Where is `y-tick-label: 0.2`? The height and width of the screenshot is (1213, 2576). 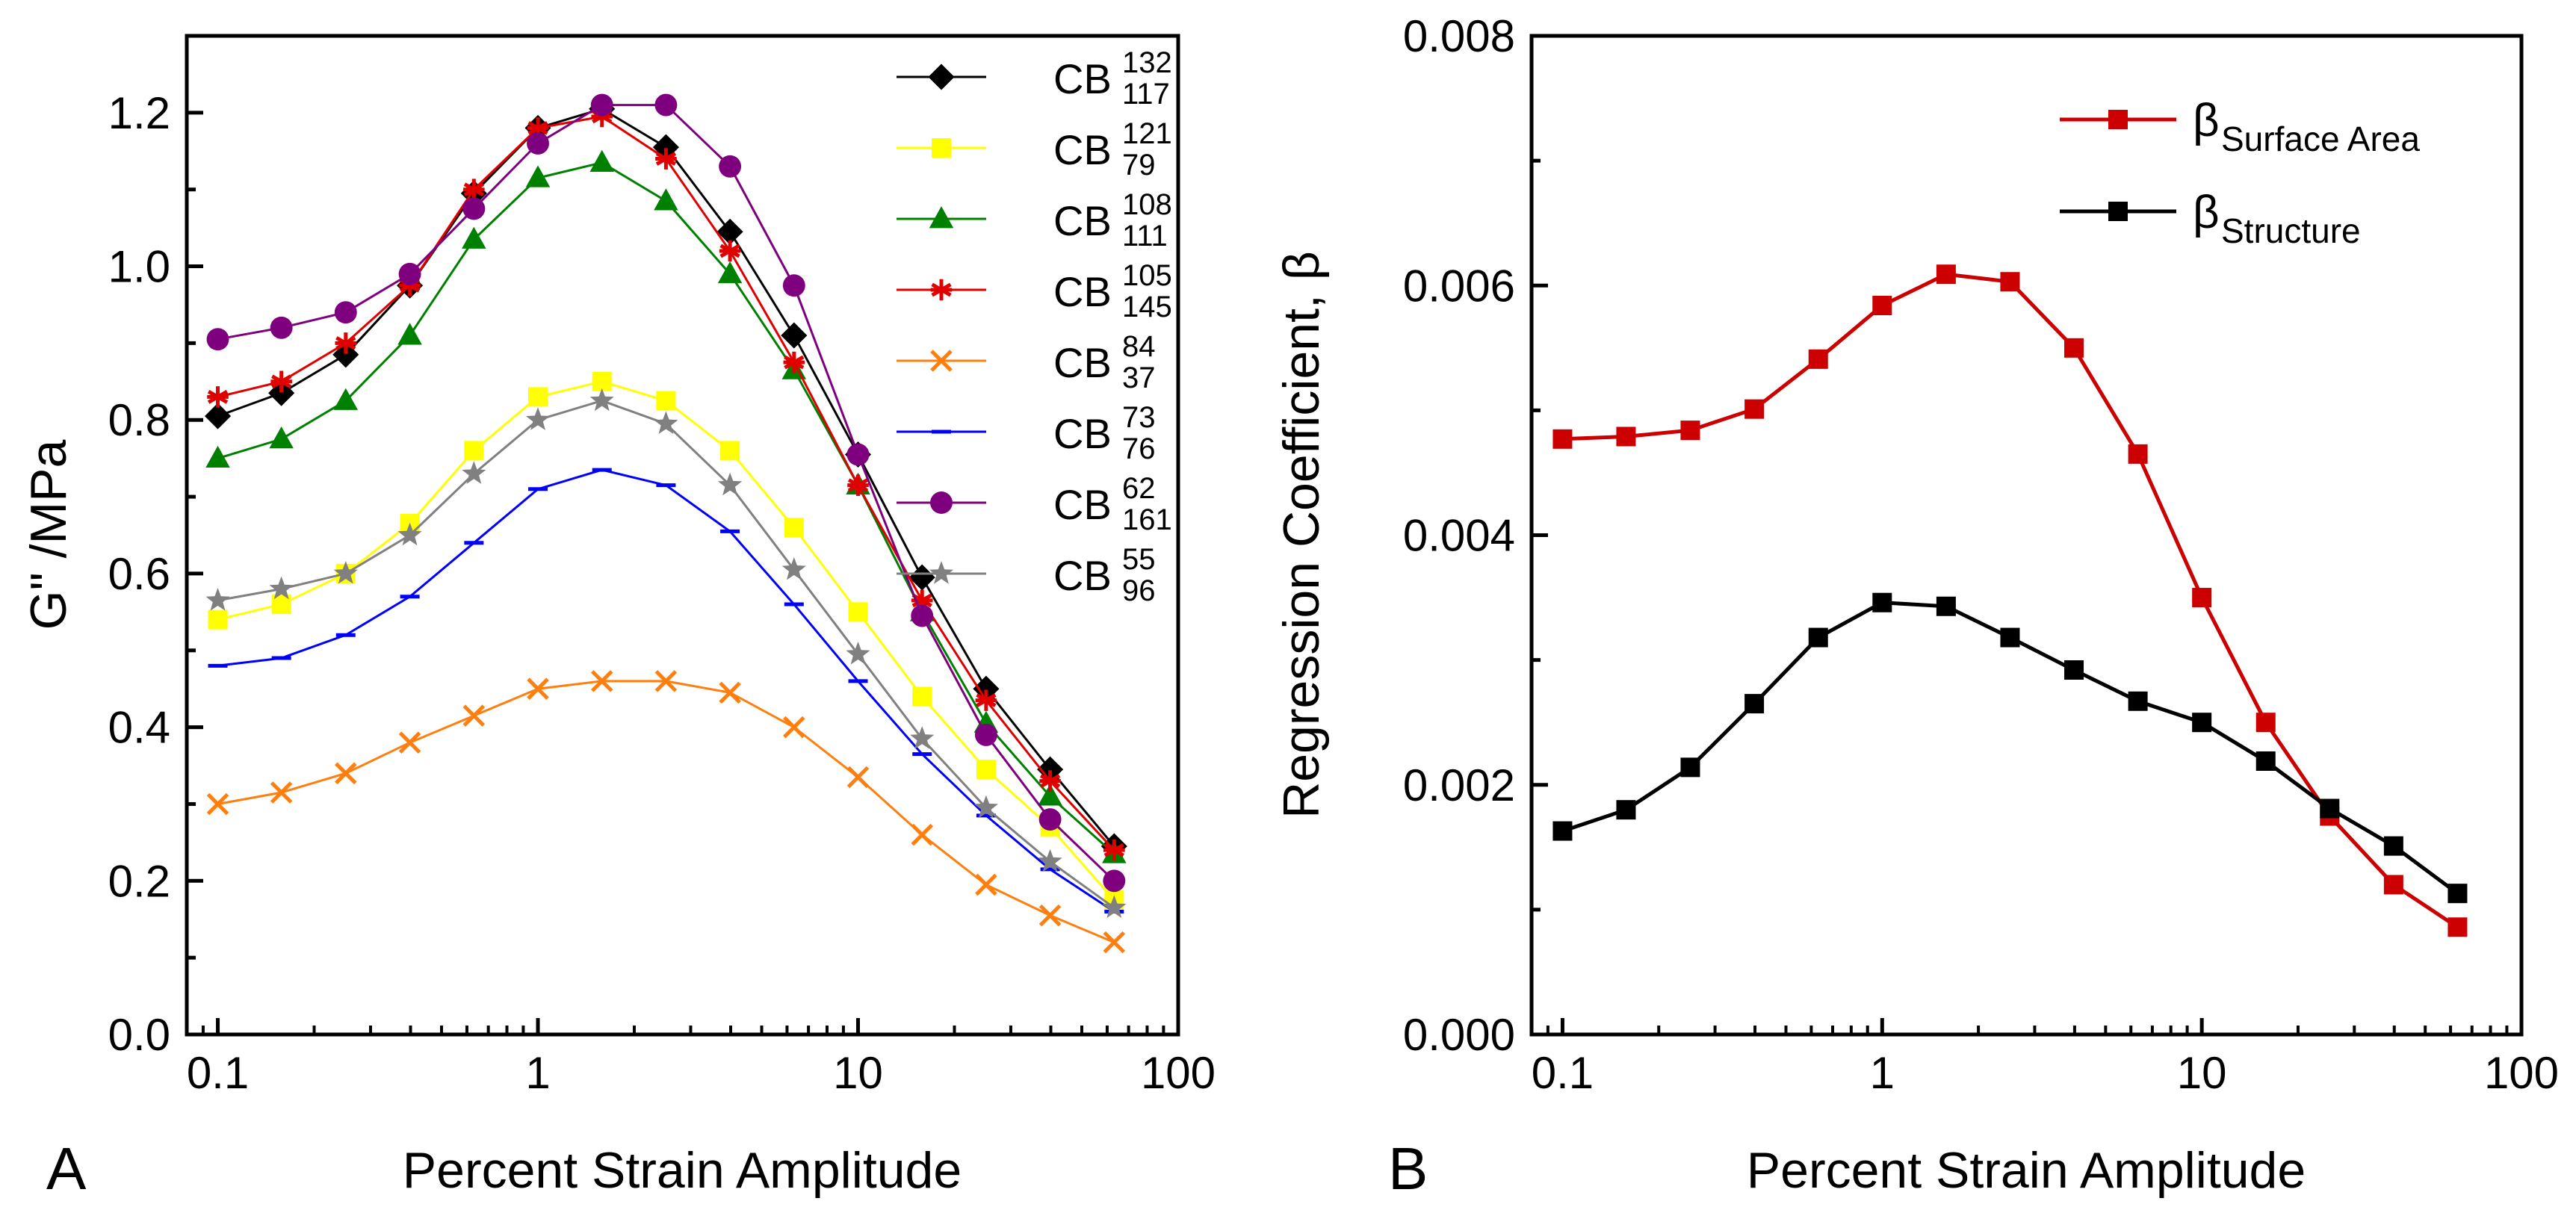 y-tick-label: 0.2 is located at coordinates (139, 881).